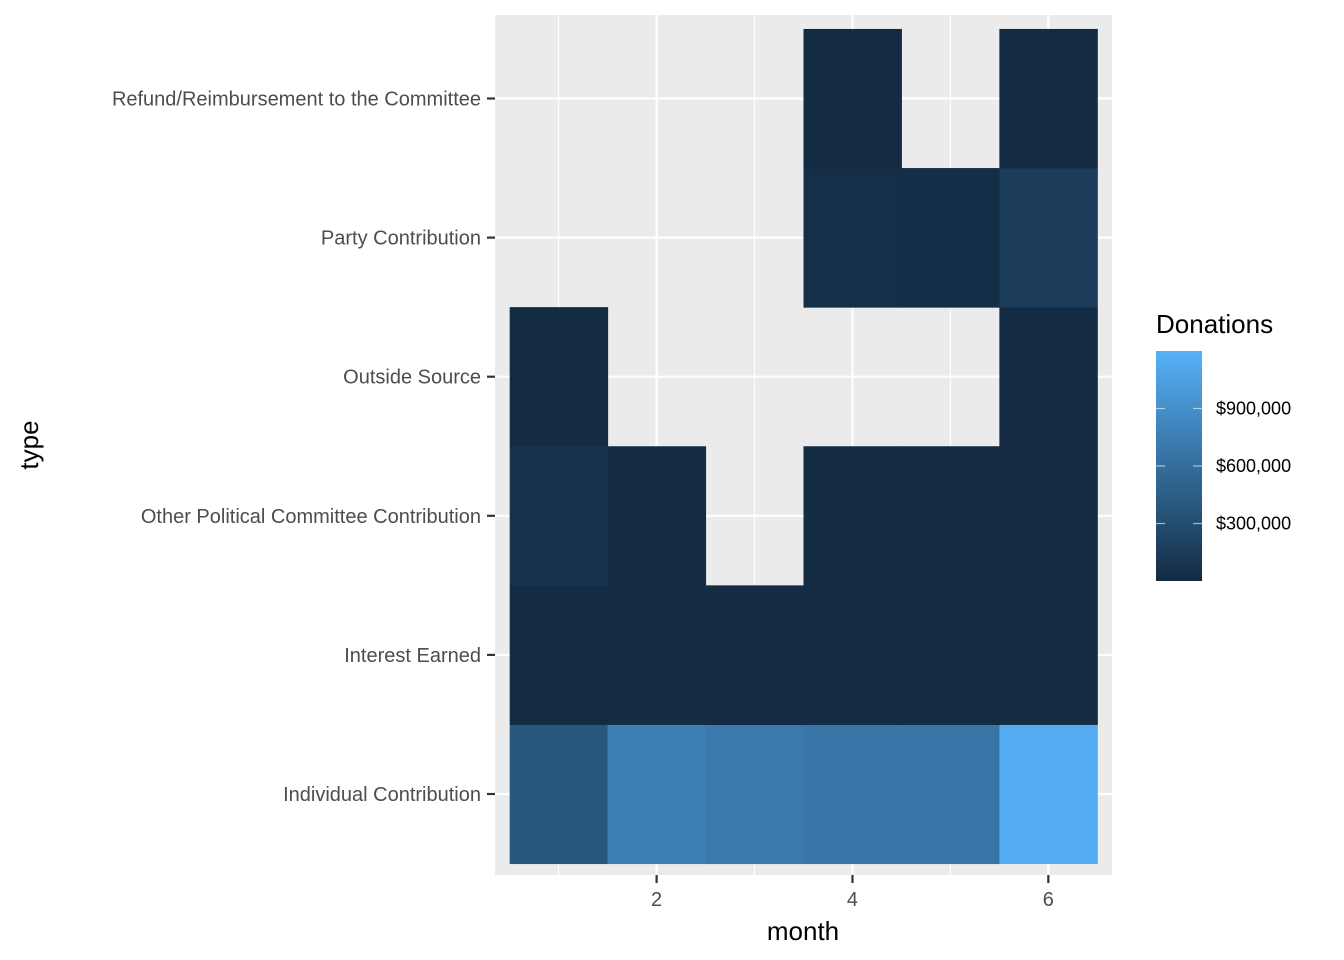 The image size is (1344, 960). What do you see at coordinates (296, 100) in the screenshot?
I see `y-tick-label: Refund/Reimbursement to the Committee` at bounding box center [296, 100].